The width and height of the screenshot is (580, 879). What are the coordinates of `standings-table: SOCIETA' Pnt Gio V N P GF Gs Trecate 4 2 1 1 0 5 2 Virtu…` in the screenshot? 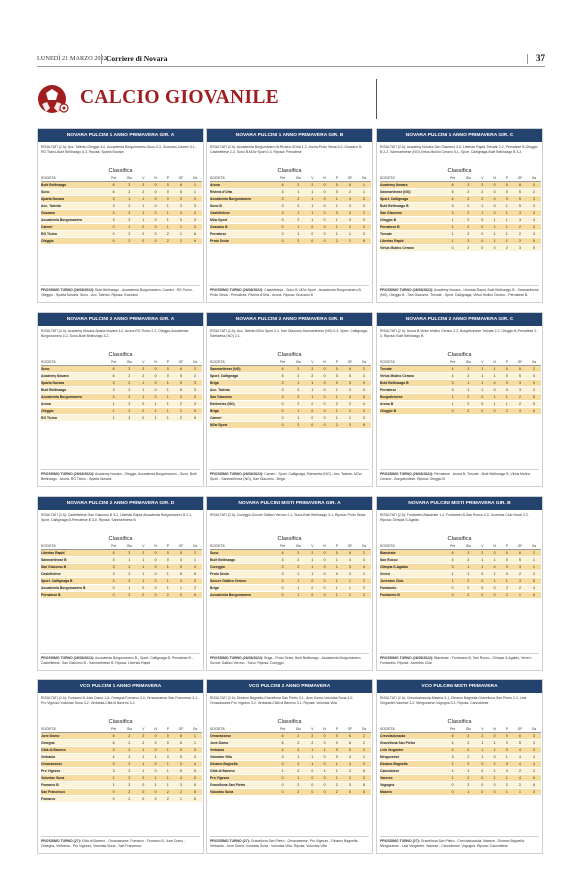 It's located at (460, 387).